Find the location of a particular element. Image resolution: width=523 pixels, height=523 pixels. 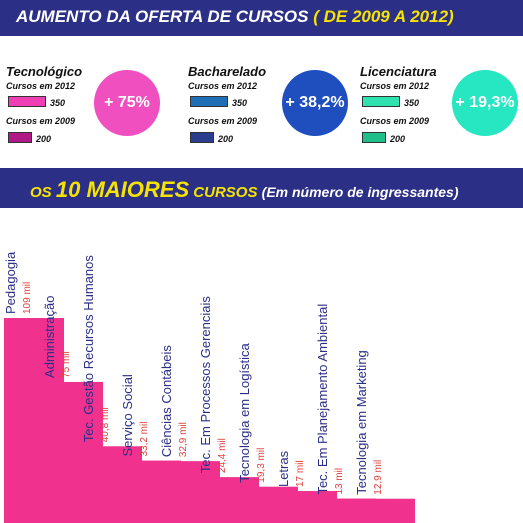

section-title-paren: (Em número de ingressantes) is located at coordinates (360, 192).